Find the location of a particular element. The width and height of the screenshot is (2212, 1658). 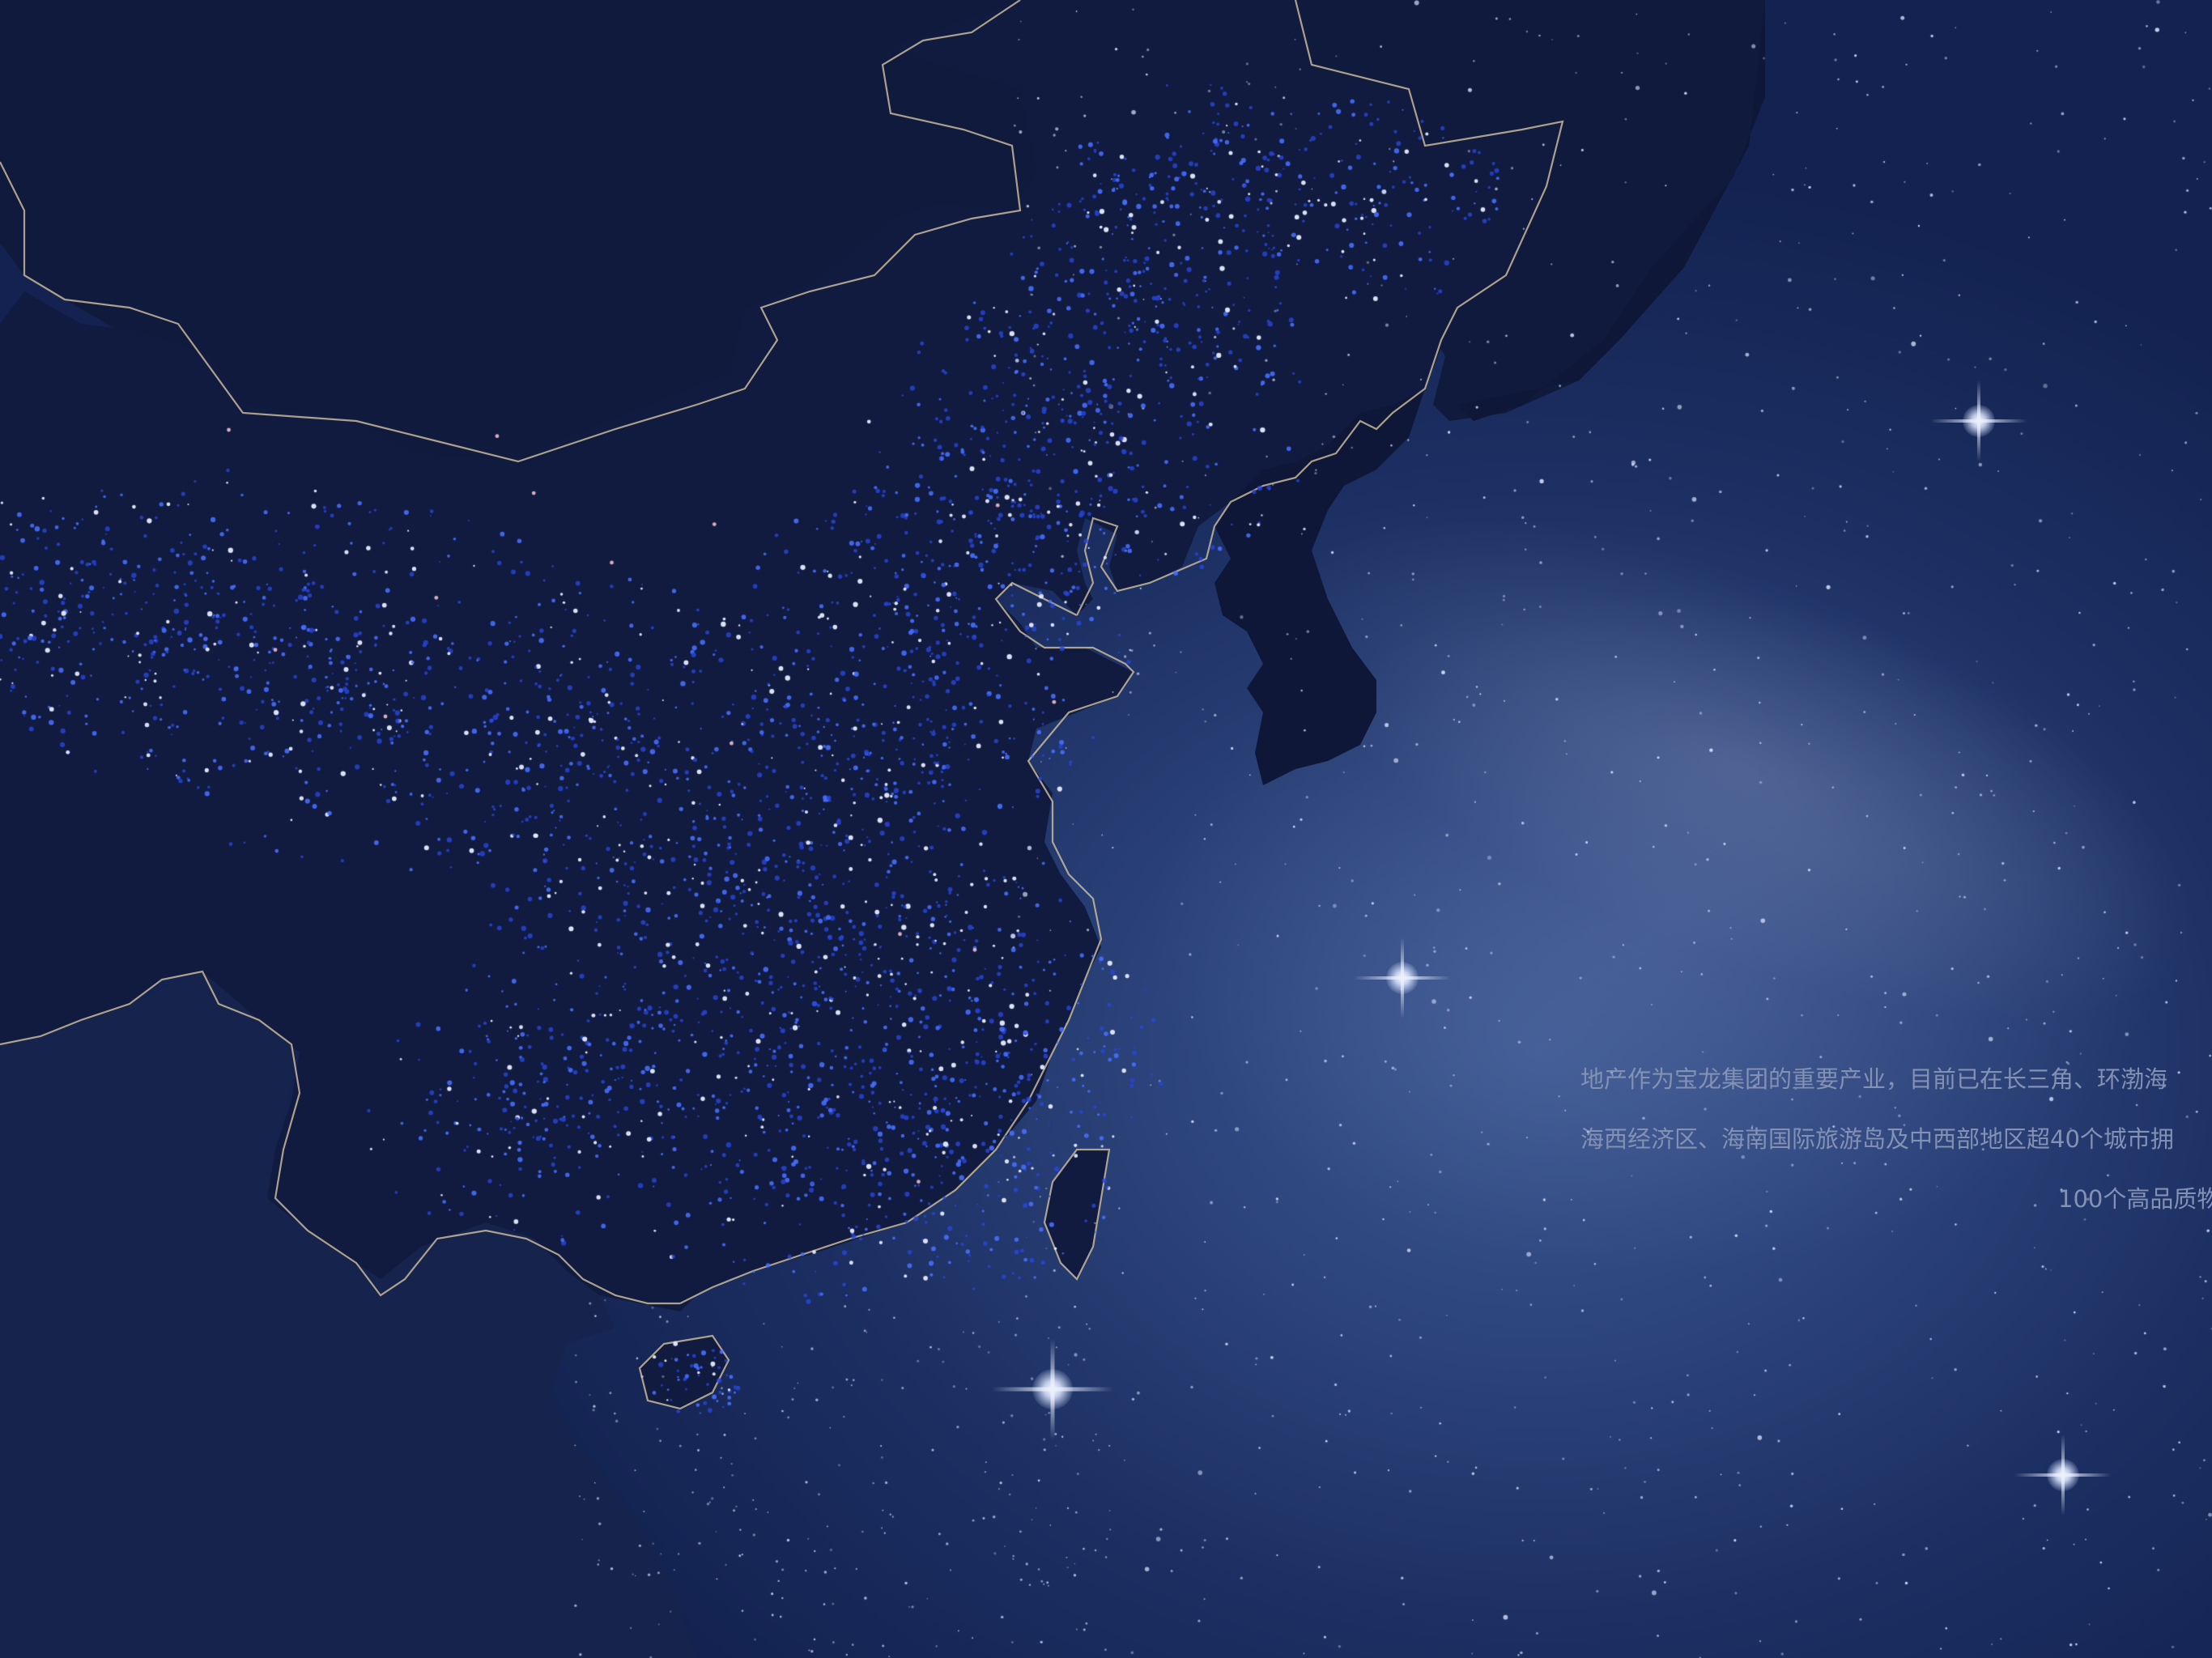

intro-line-3: 100个高品质物 is located at coordinates (2135, 1199).